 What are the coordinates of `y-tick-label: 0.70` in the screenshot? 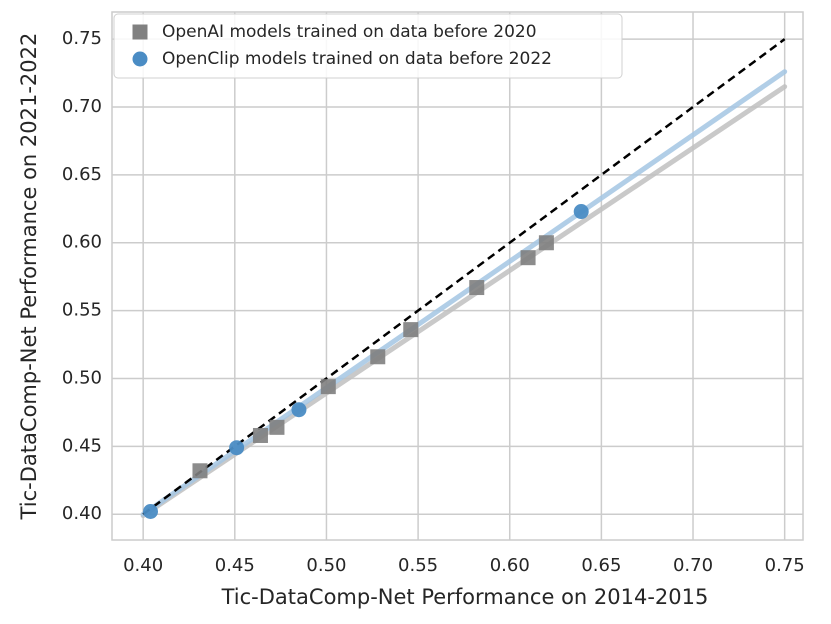 It's located at (82, 106).